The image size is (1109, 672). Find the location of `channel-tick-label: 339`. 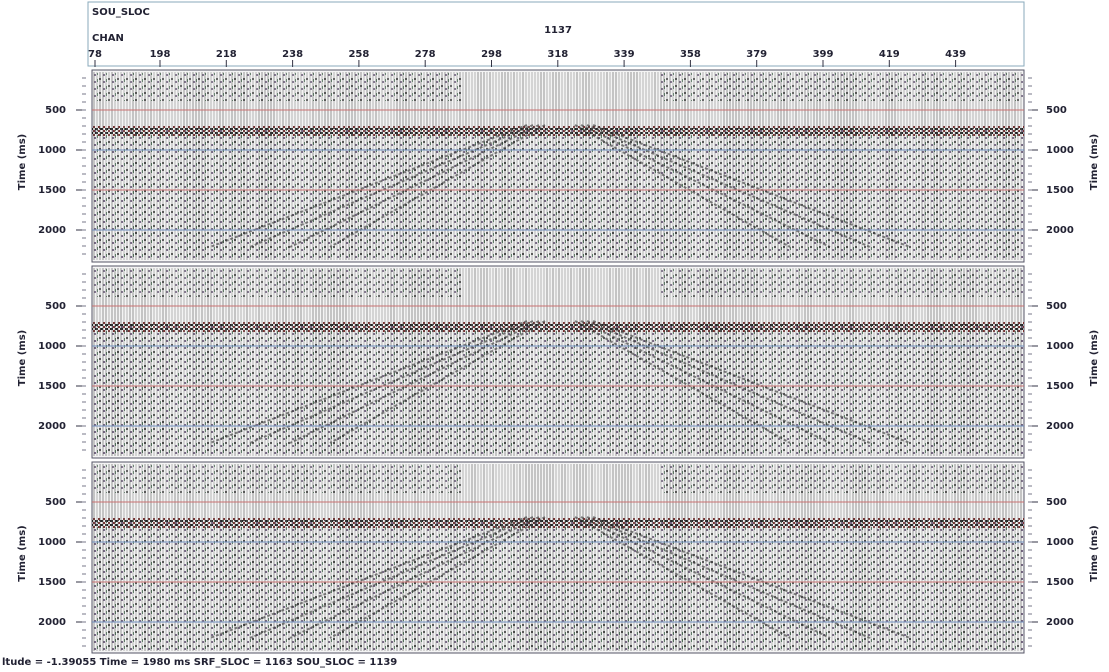

channel-tick-label: 339 is located at coordinates (624, 54).